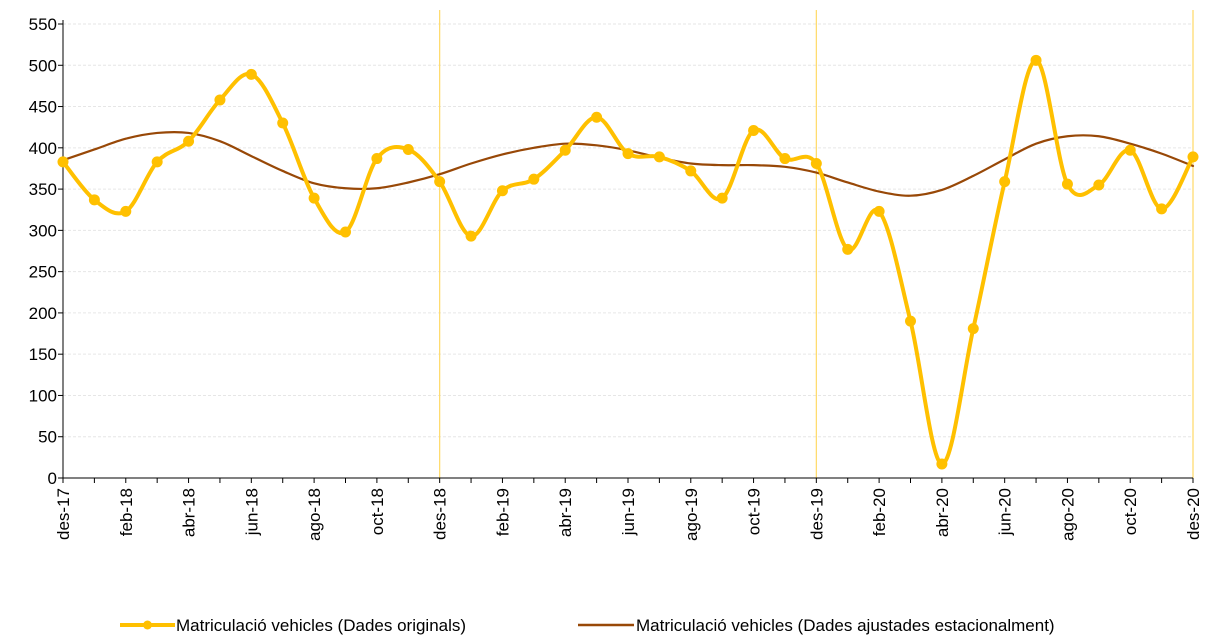 The image size is (1207, 644). I want to click on y-tick-label: 350, so click(43, 189).